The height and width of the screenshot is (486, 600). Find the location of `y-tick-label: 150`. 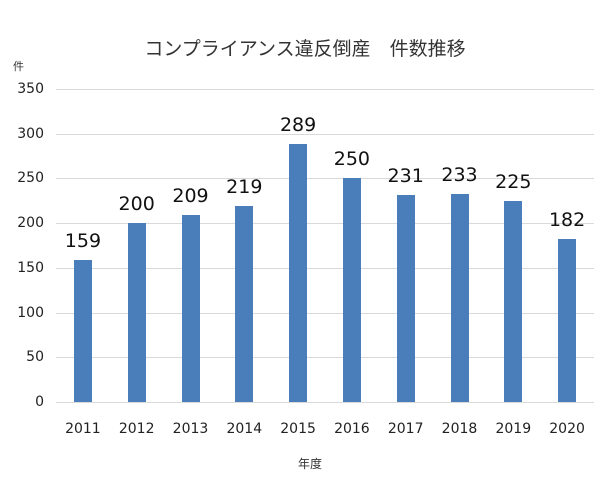

y-tick-label: 150 is located at coordinates (30, 267).